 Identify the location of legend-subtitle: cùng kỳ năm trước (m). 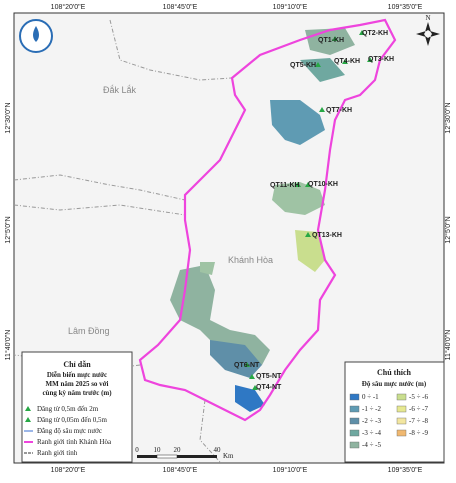
(77, 393).